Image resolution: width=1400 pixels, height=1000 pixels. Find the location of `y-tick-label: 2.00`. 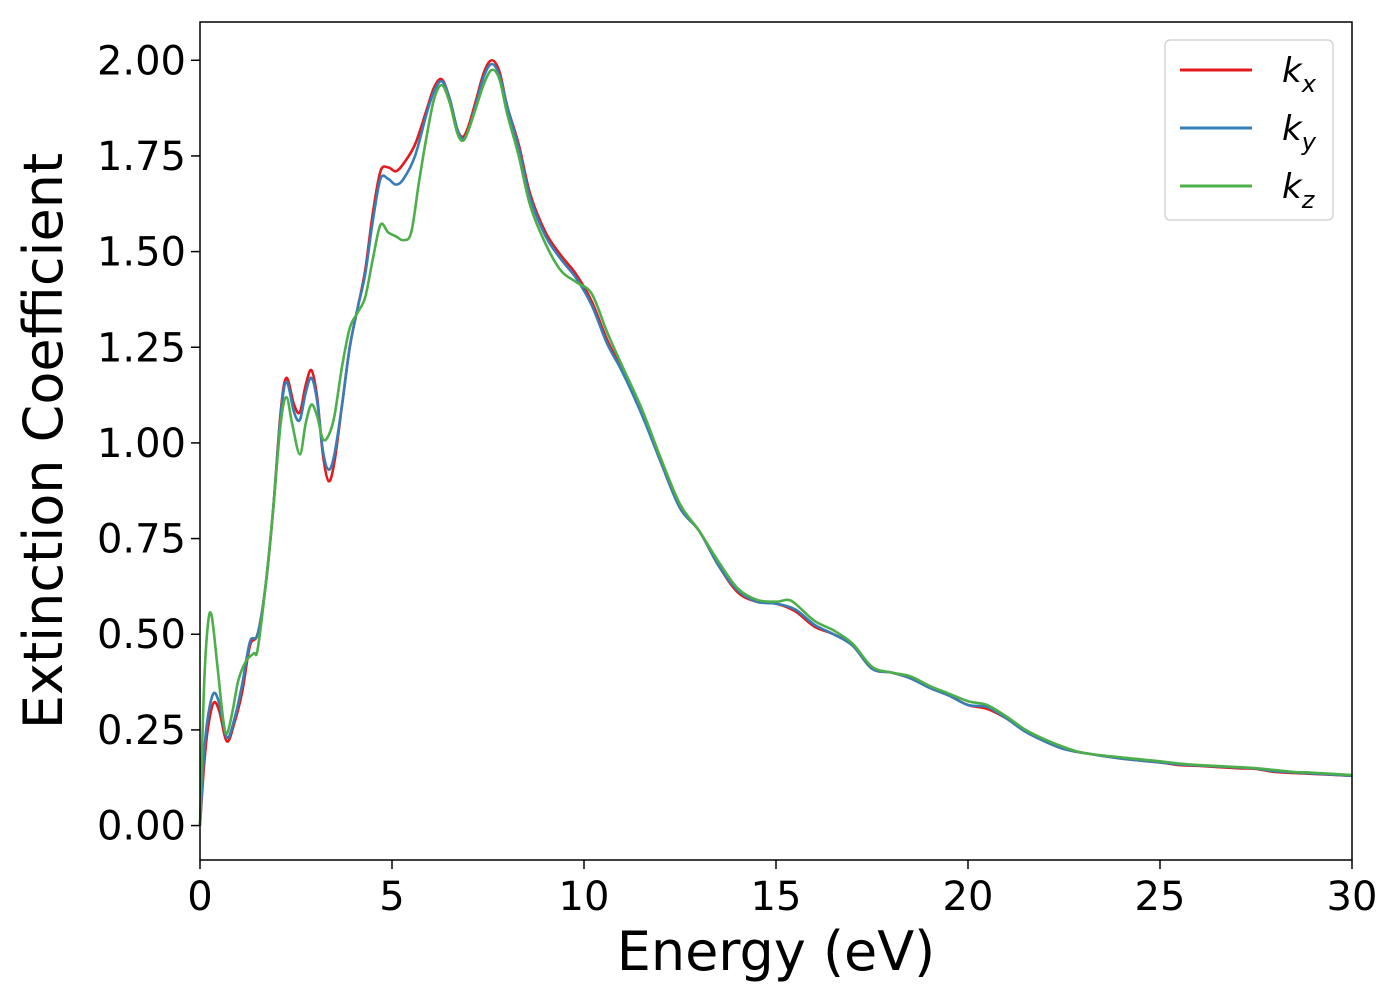

y-tick-label: 2.00 is located at coordinates (141, 61).